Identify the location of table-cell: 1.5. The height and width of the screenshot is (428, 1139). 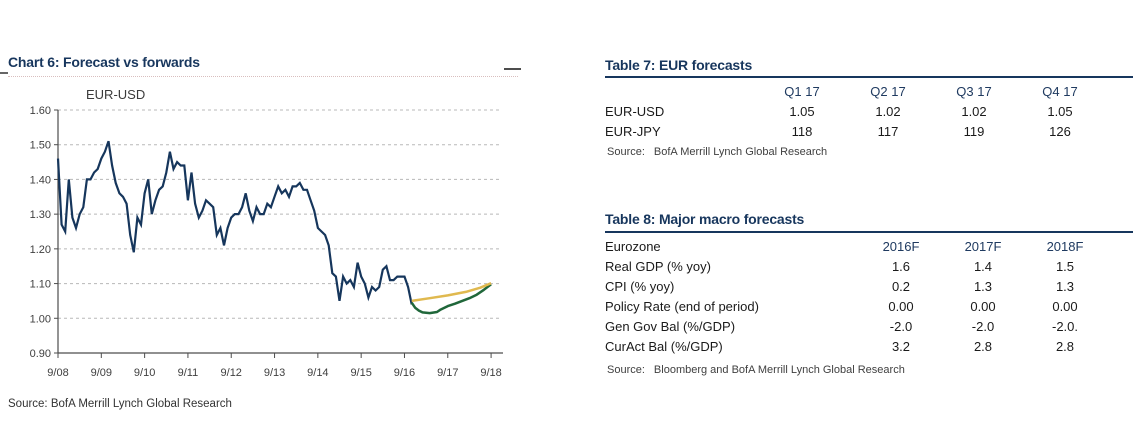
(1065, 266).